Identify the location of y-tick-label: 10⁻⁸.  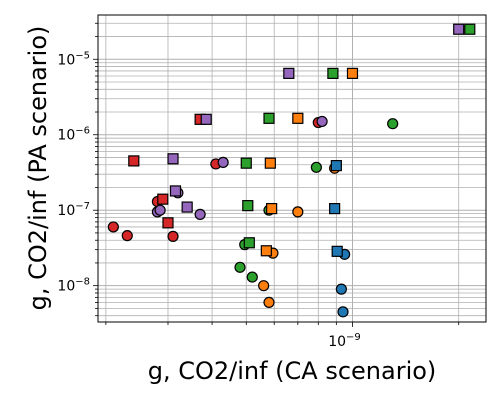
(73, 286).